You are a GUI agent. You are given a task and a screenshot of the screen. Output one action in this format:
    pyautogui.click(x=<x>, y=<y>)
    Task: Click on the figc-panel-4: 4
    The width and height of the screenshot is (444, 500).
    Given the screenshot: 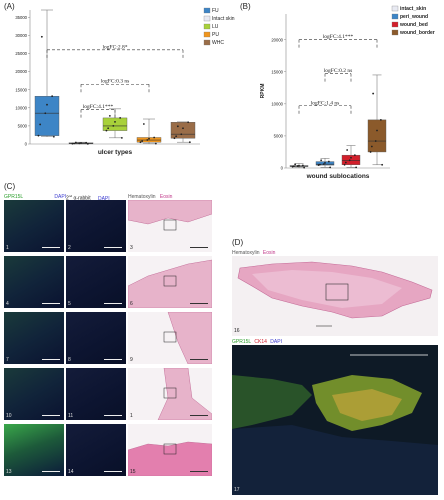 What is the action you would take?
    pyautogui.click(x=34, y=282)
    